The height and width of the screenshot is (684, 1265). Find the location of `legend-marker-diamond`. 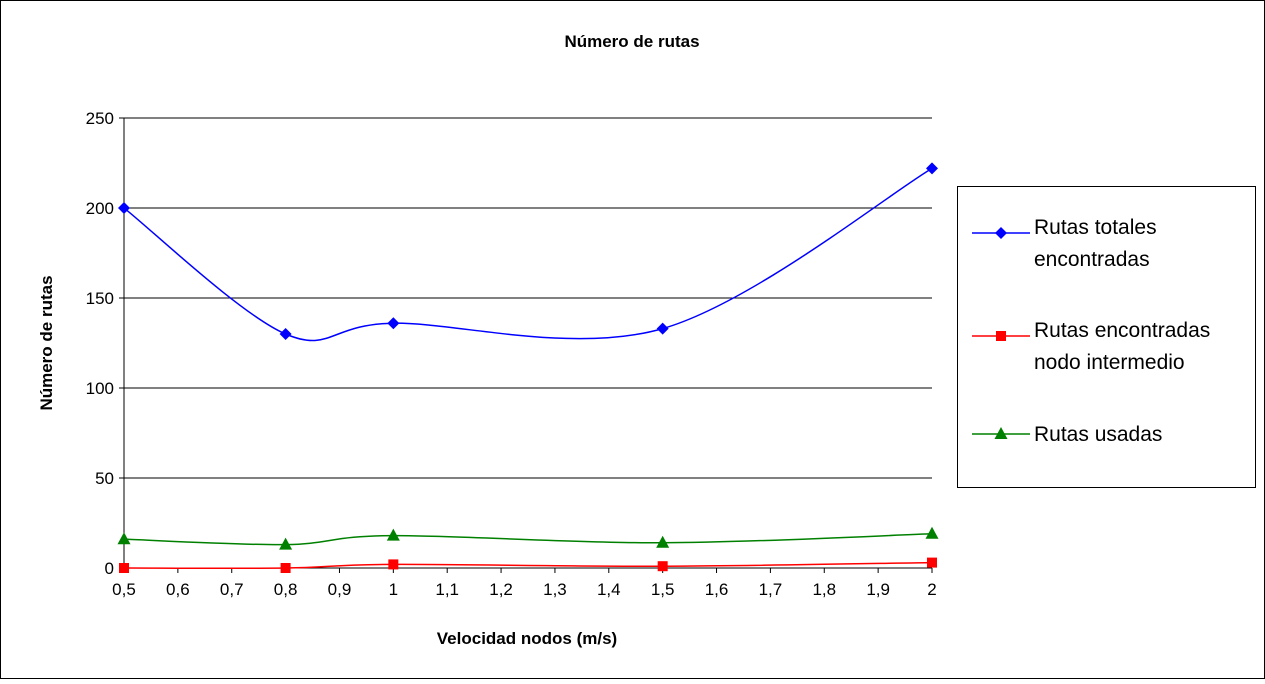

legend-marker-diamond is located at coordinates (1001, 233).